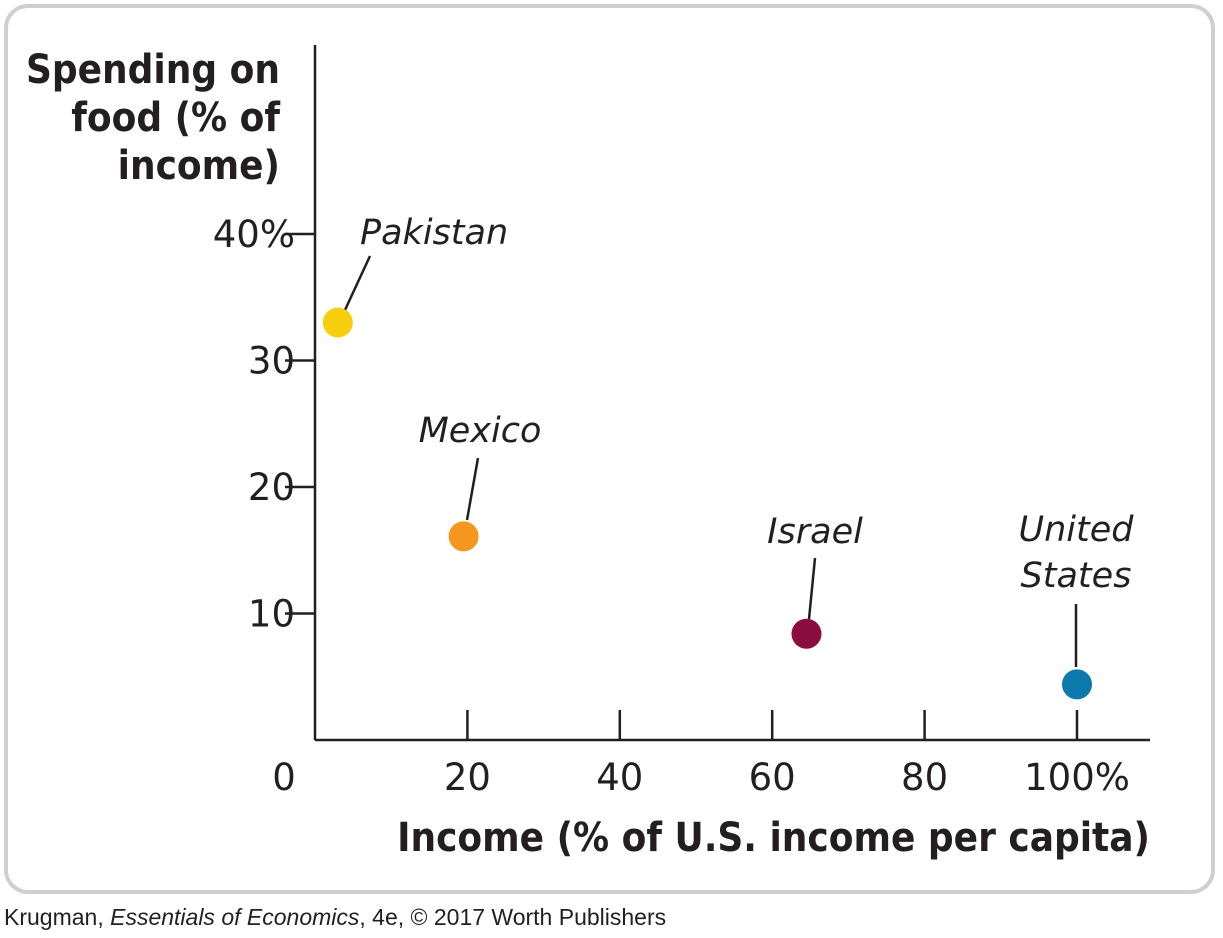 The width and height of the screenshot is (1223, 938). I want to click on x-axis-title: Income (% of U.S. income per capita), so click(773, 838).